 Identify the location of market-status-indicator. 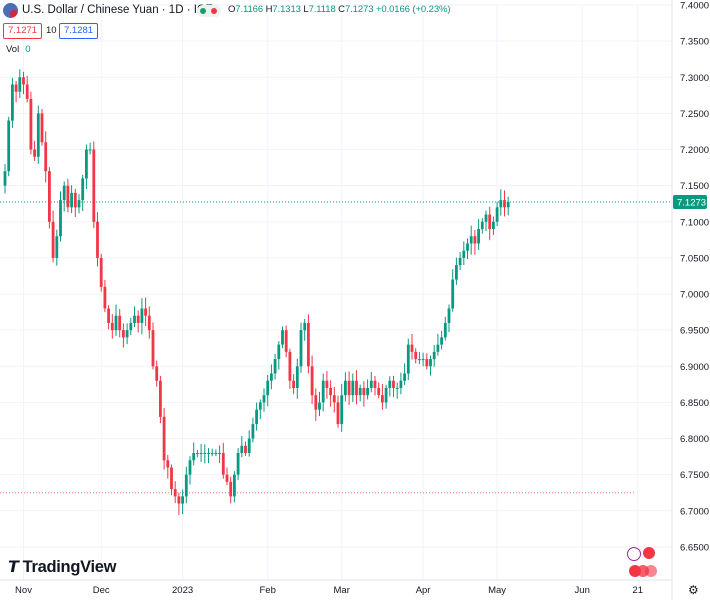
(209, 11).